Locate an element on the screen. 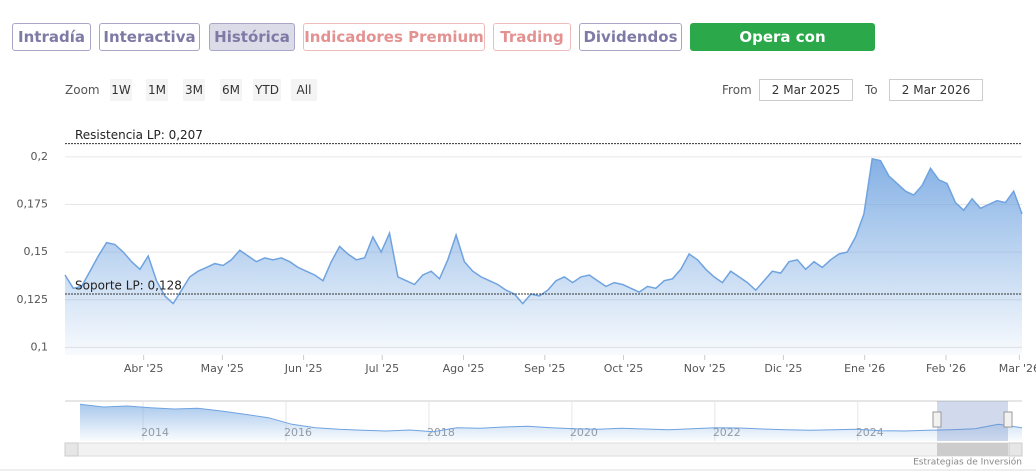  x-tick-label: Sep '25 is located at coordinates (544, 368).